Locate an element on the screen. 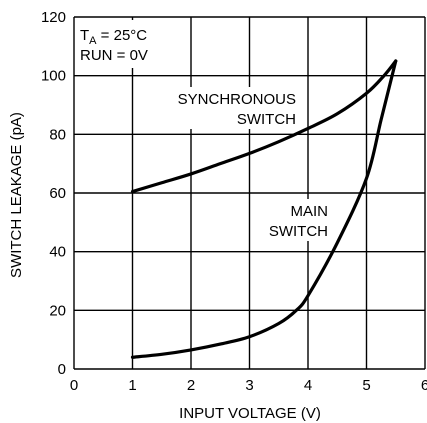 This screenshot has height=423, width=427. main-label-background is located at coordinates (298, 220).